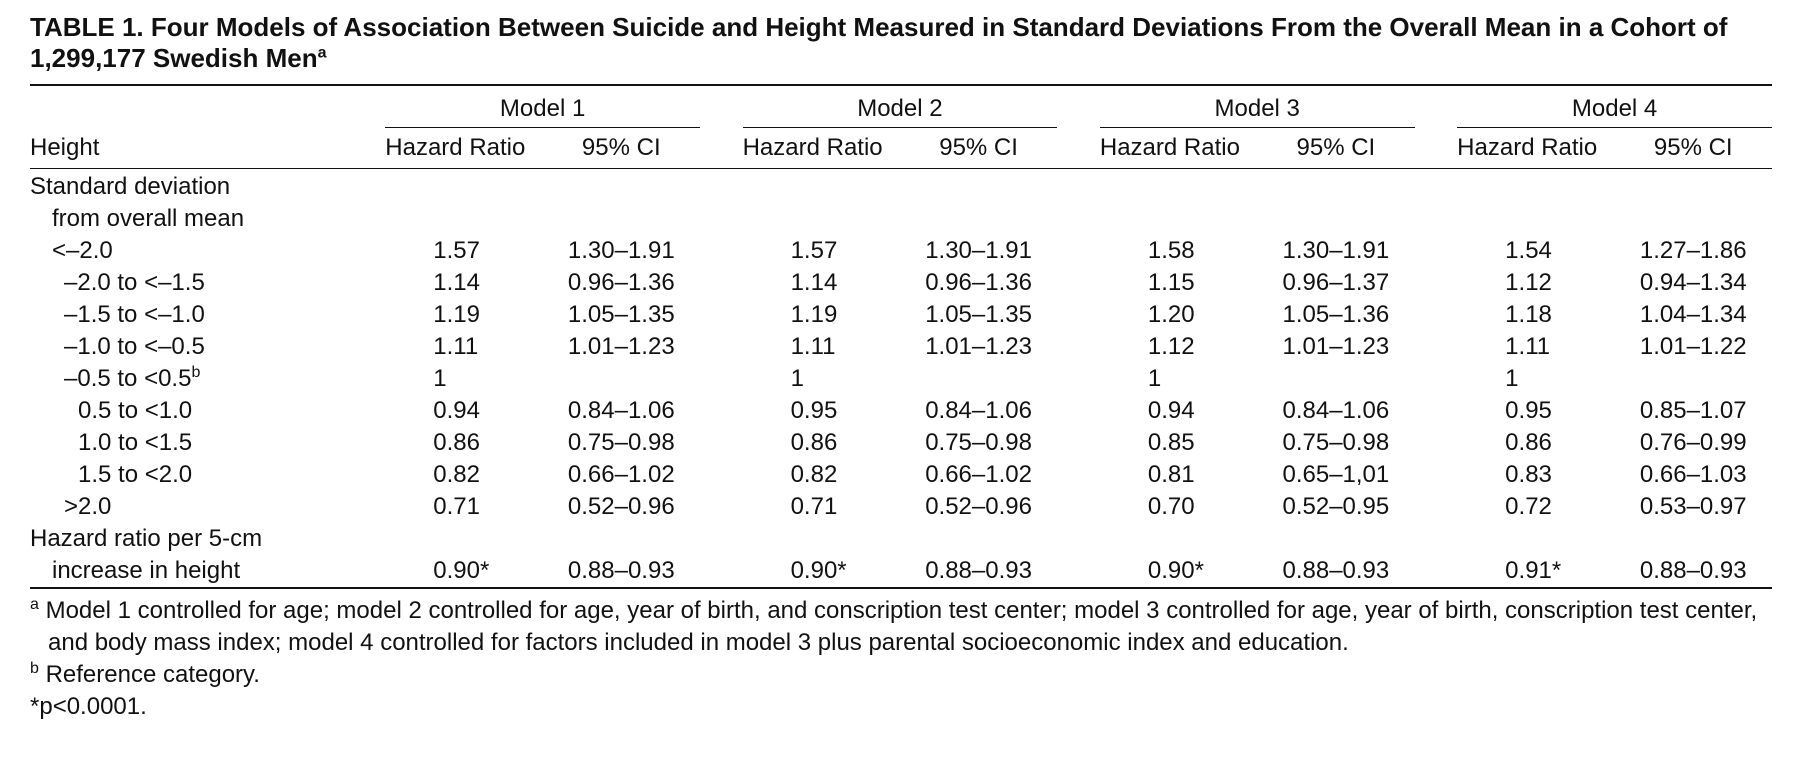 The image size is (1800, 780). I want to click on row-label: increase in height, so click(207, 571).